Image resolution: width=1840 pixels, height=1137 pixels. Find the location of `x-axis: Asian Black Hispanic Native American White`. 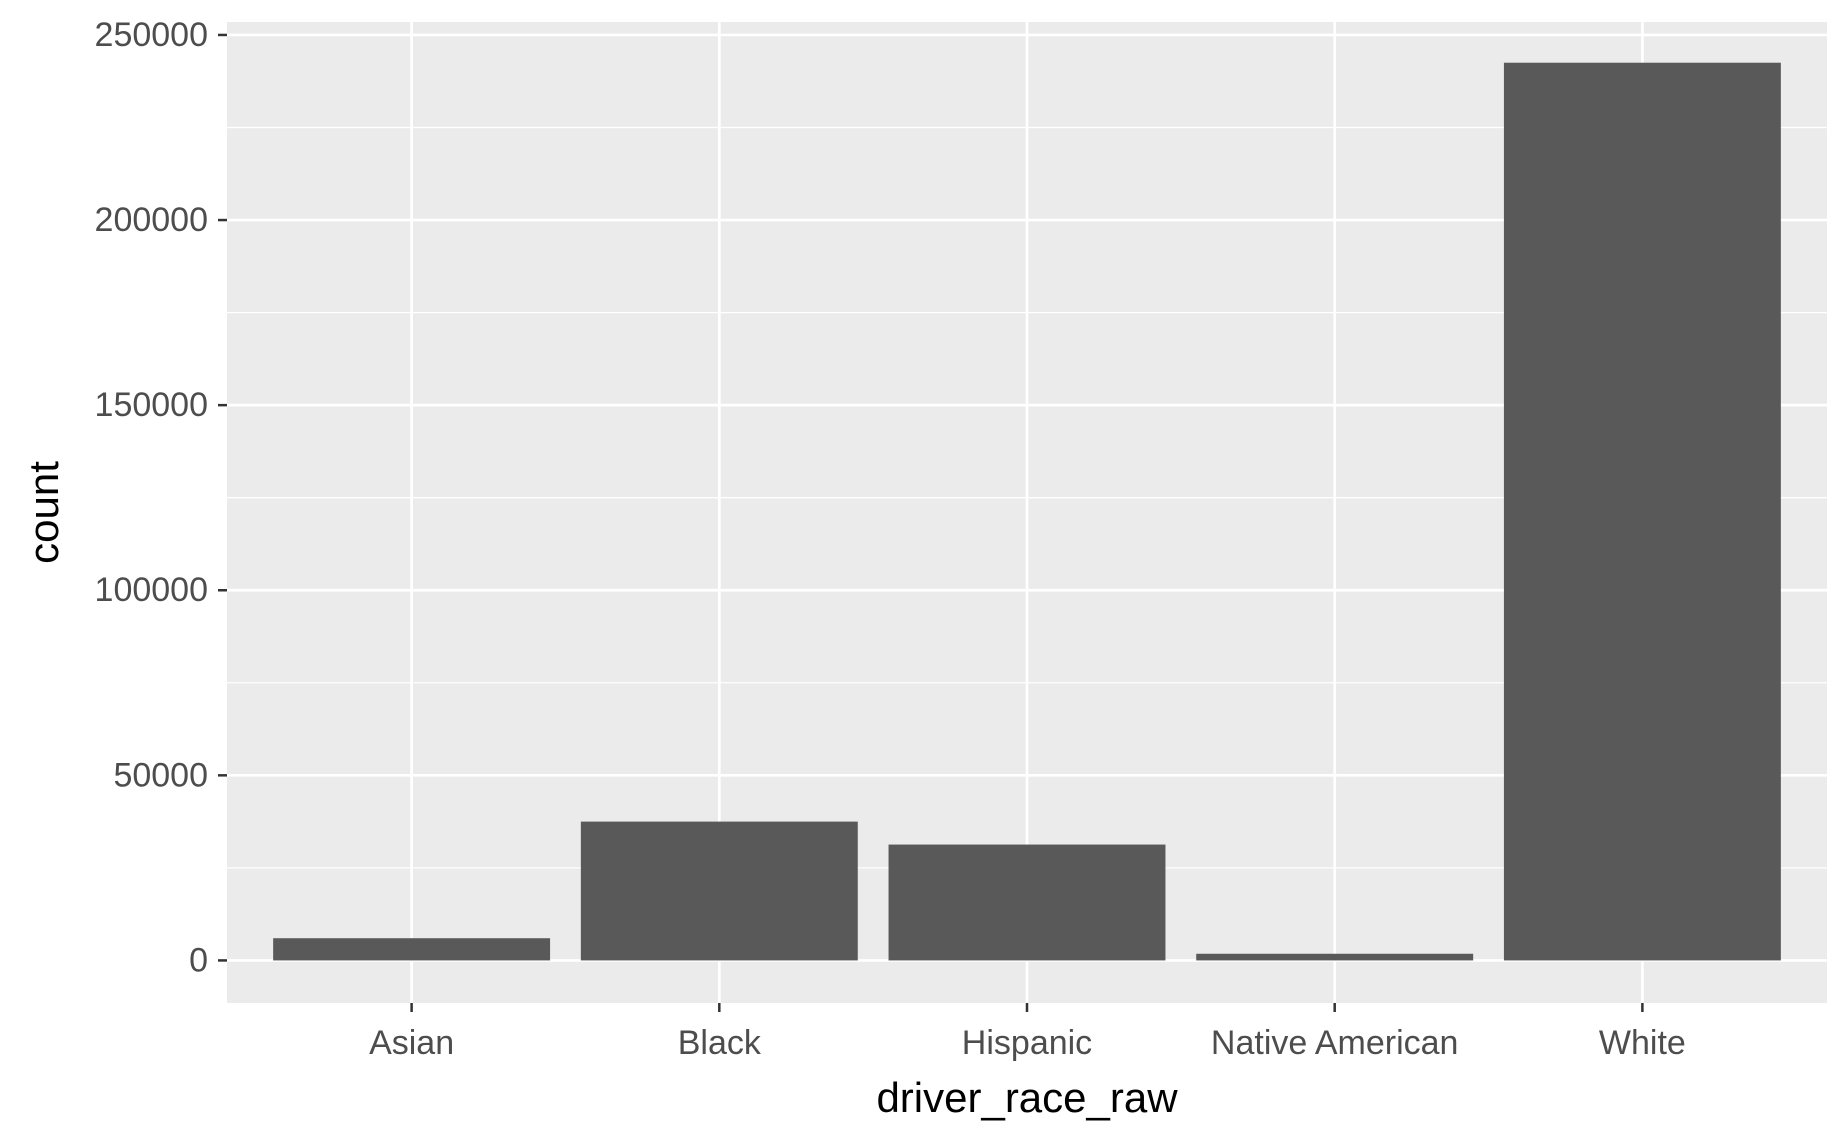

x-axis: Asian Black Hispanic Native American White is located at coordinates (1027, 1032).